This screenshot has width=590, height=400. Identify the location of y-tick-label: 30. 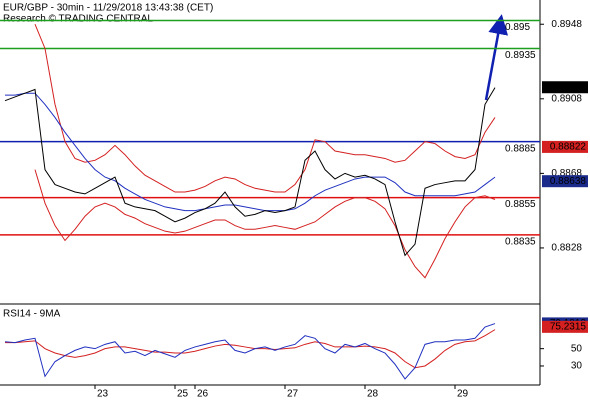
(577, 366).